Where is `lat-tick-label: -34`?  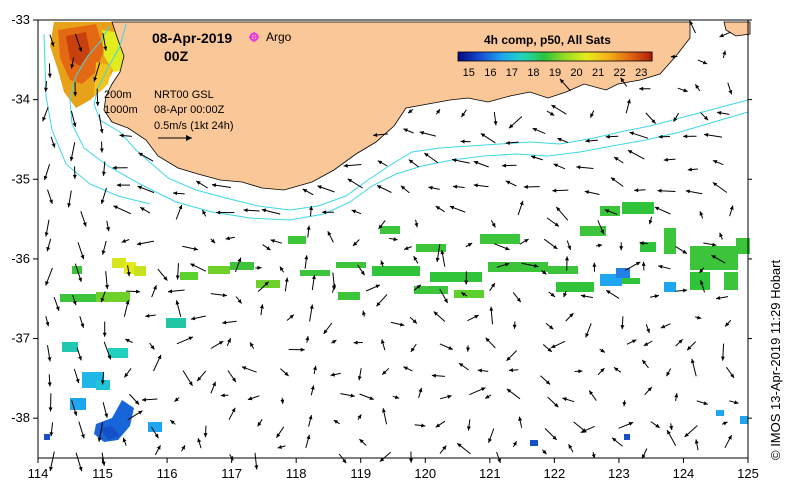 lat-tick-label: -34 is located at coordinates (20, 99).